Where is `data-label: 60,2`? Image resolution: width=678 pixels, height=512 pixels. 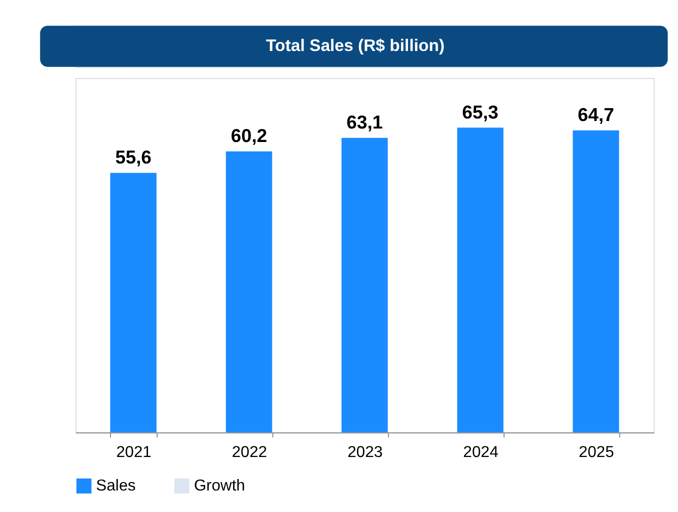
data-label: 60,2 is located at coordinates (249, 135).